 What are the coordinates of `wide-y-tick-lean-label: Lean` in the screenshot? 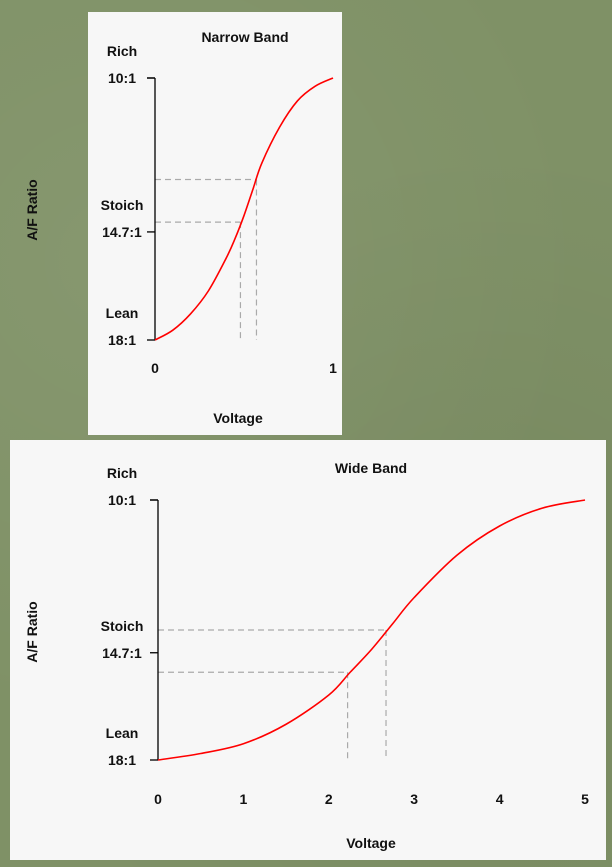 It's located at (122, 733).